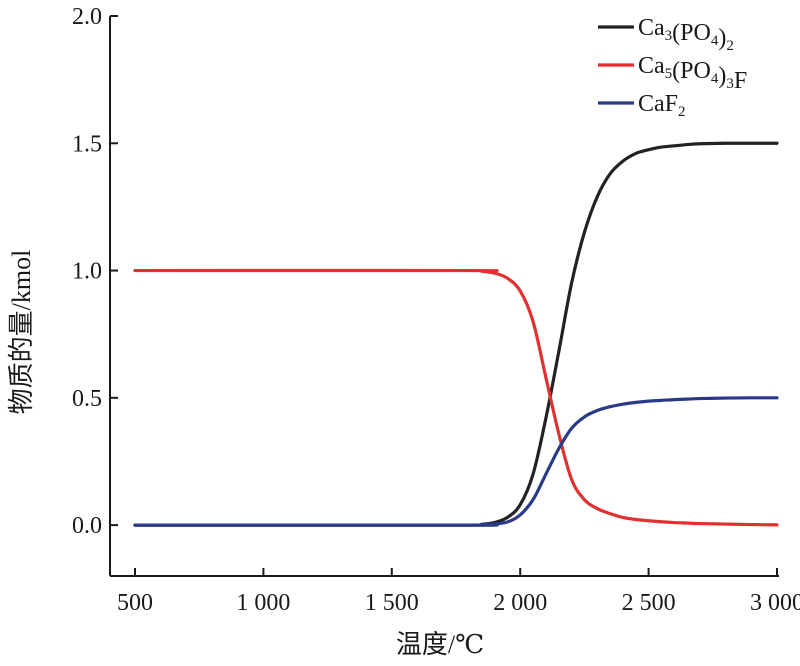 The image size is (800, 666). I want to click on y-tick-label: 2.0, so click(87, 17).